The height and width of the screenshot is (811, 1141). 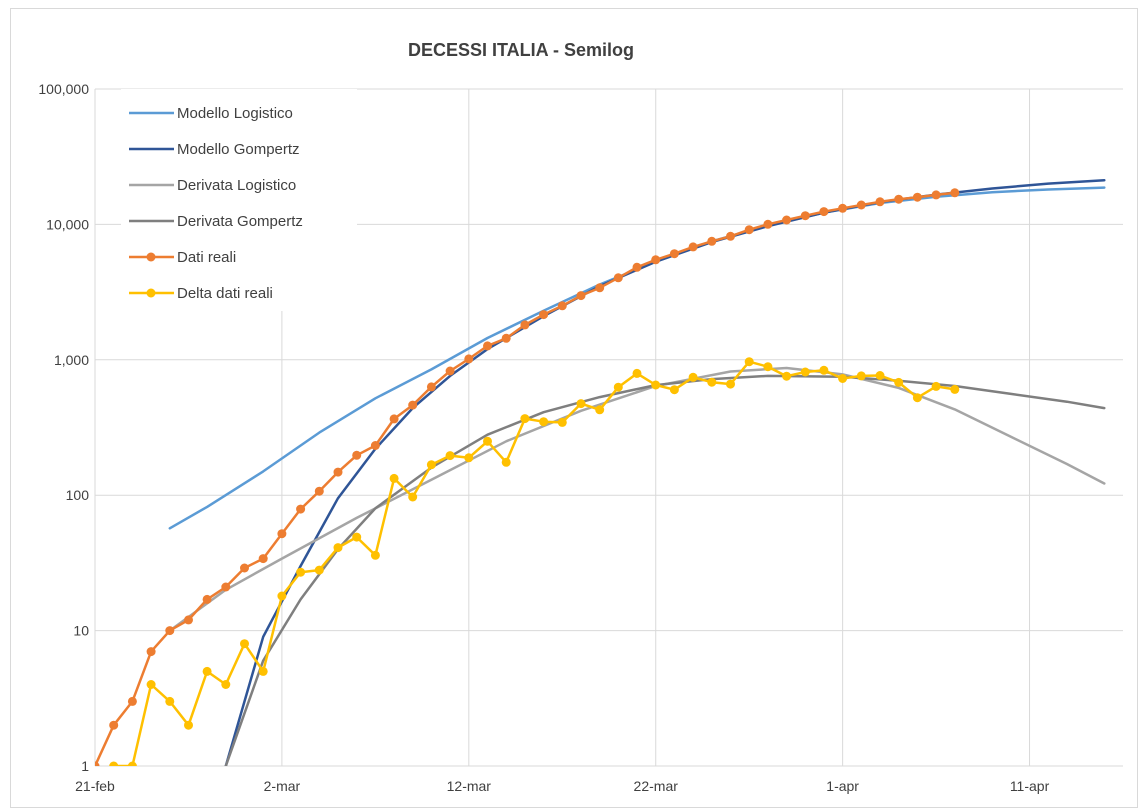 What do you see at coordinates (238, 149) in the screenshot?
I see `legend-label: Modello Gompertz` at bounding box center [238, 149].